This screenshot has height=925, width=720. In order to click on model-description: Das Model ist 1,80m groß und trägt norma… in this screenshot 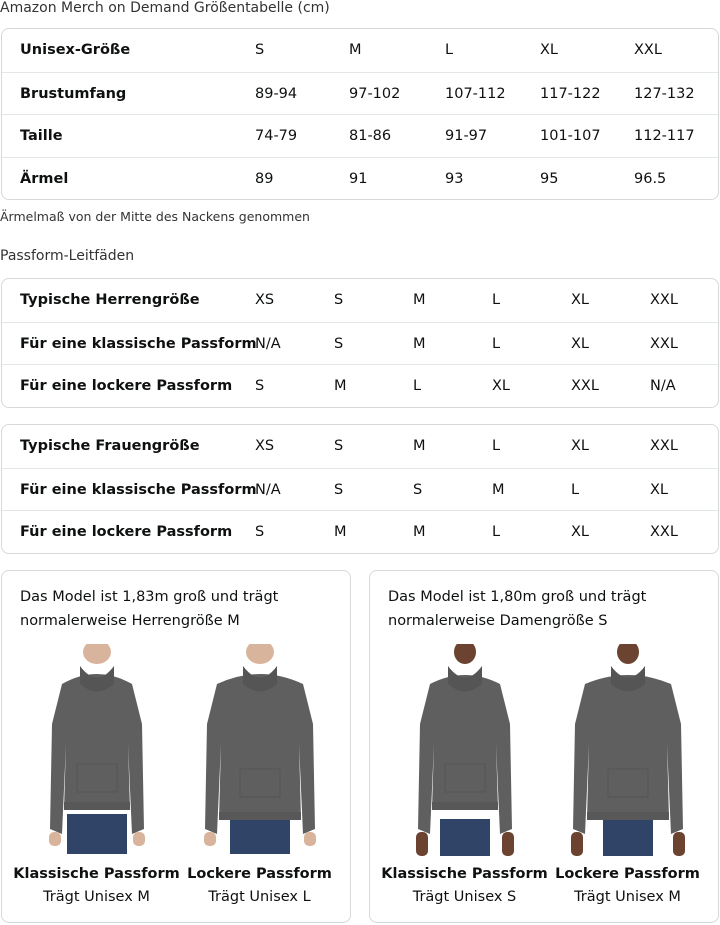, I will do `click(517, 609)`.